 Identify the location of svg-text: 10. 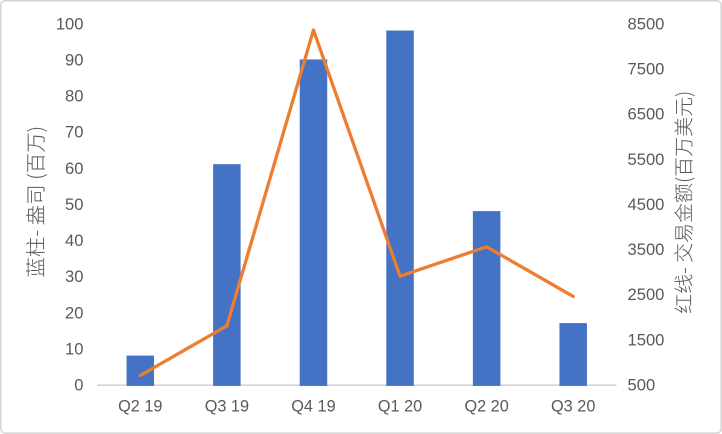
(74, 348).